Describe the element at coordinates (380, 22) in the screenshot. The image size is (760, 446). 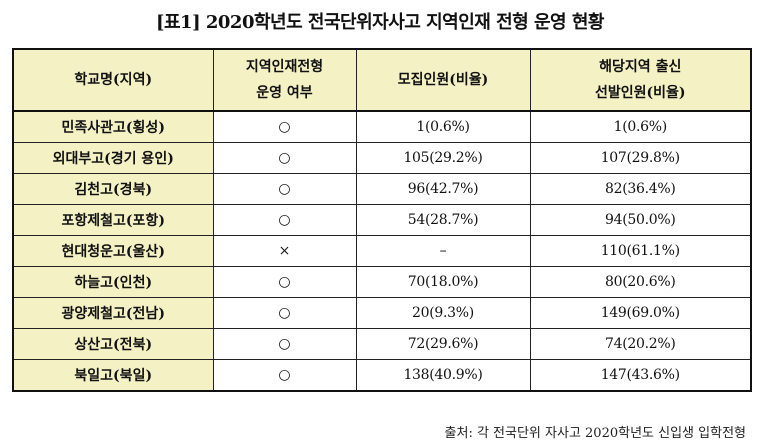
I see `table-title: [표1] 2020학년도 전국단위자사고 지역인재 전형 운영 현황` at that location.